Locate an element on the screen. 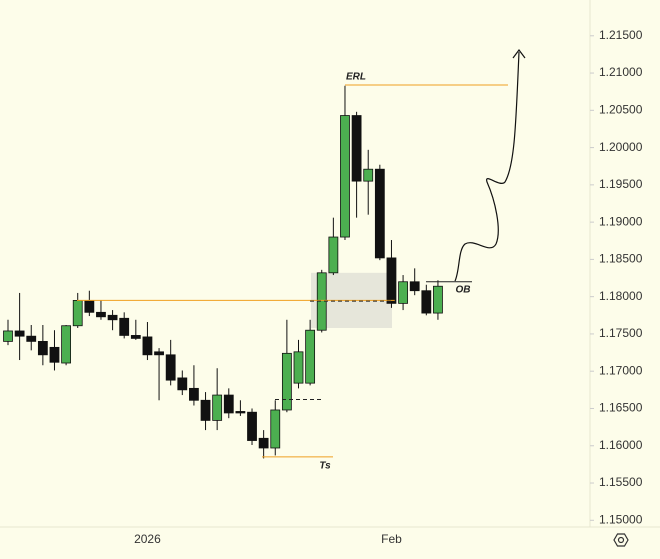 This screenshot has width=660, height=559. y-tick-label: 1.19500 is located at coordinates (621, 184).